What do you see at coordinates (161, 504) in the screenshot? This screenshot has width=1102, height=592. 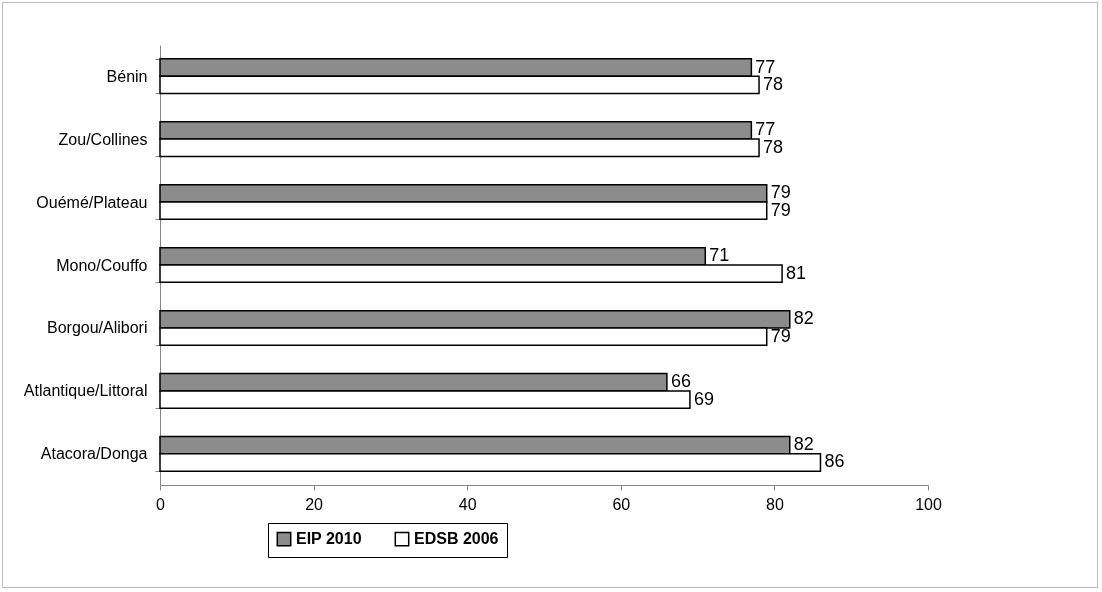 I see `x-tick-label: 0` at bounding box center [161, 504].